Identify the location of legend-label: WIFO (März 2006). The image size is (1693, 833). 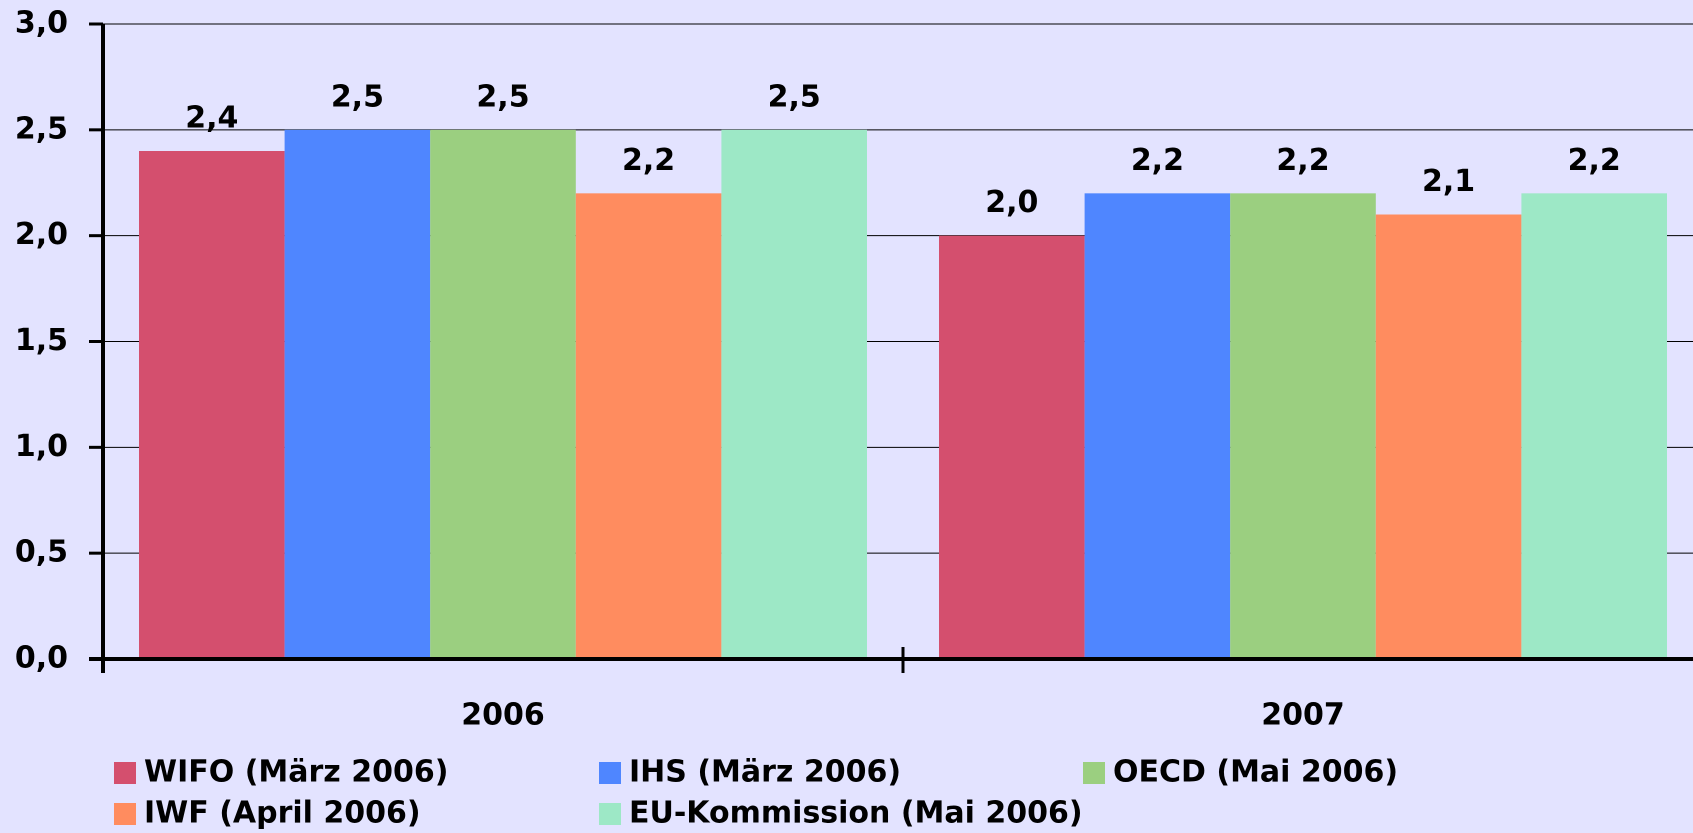
(296, 772).